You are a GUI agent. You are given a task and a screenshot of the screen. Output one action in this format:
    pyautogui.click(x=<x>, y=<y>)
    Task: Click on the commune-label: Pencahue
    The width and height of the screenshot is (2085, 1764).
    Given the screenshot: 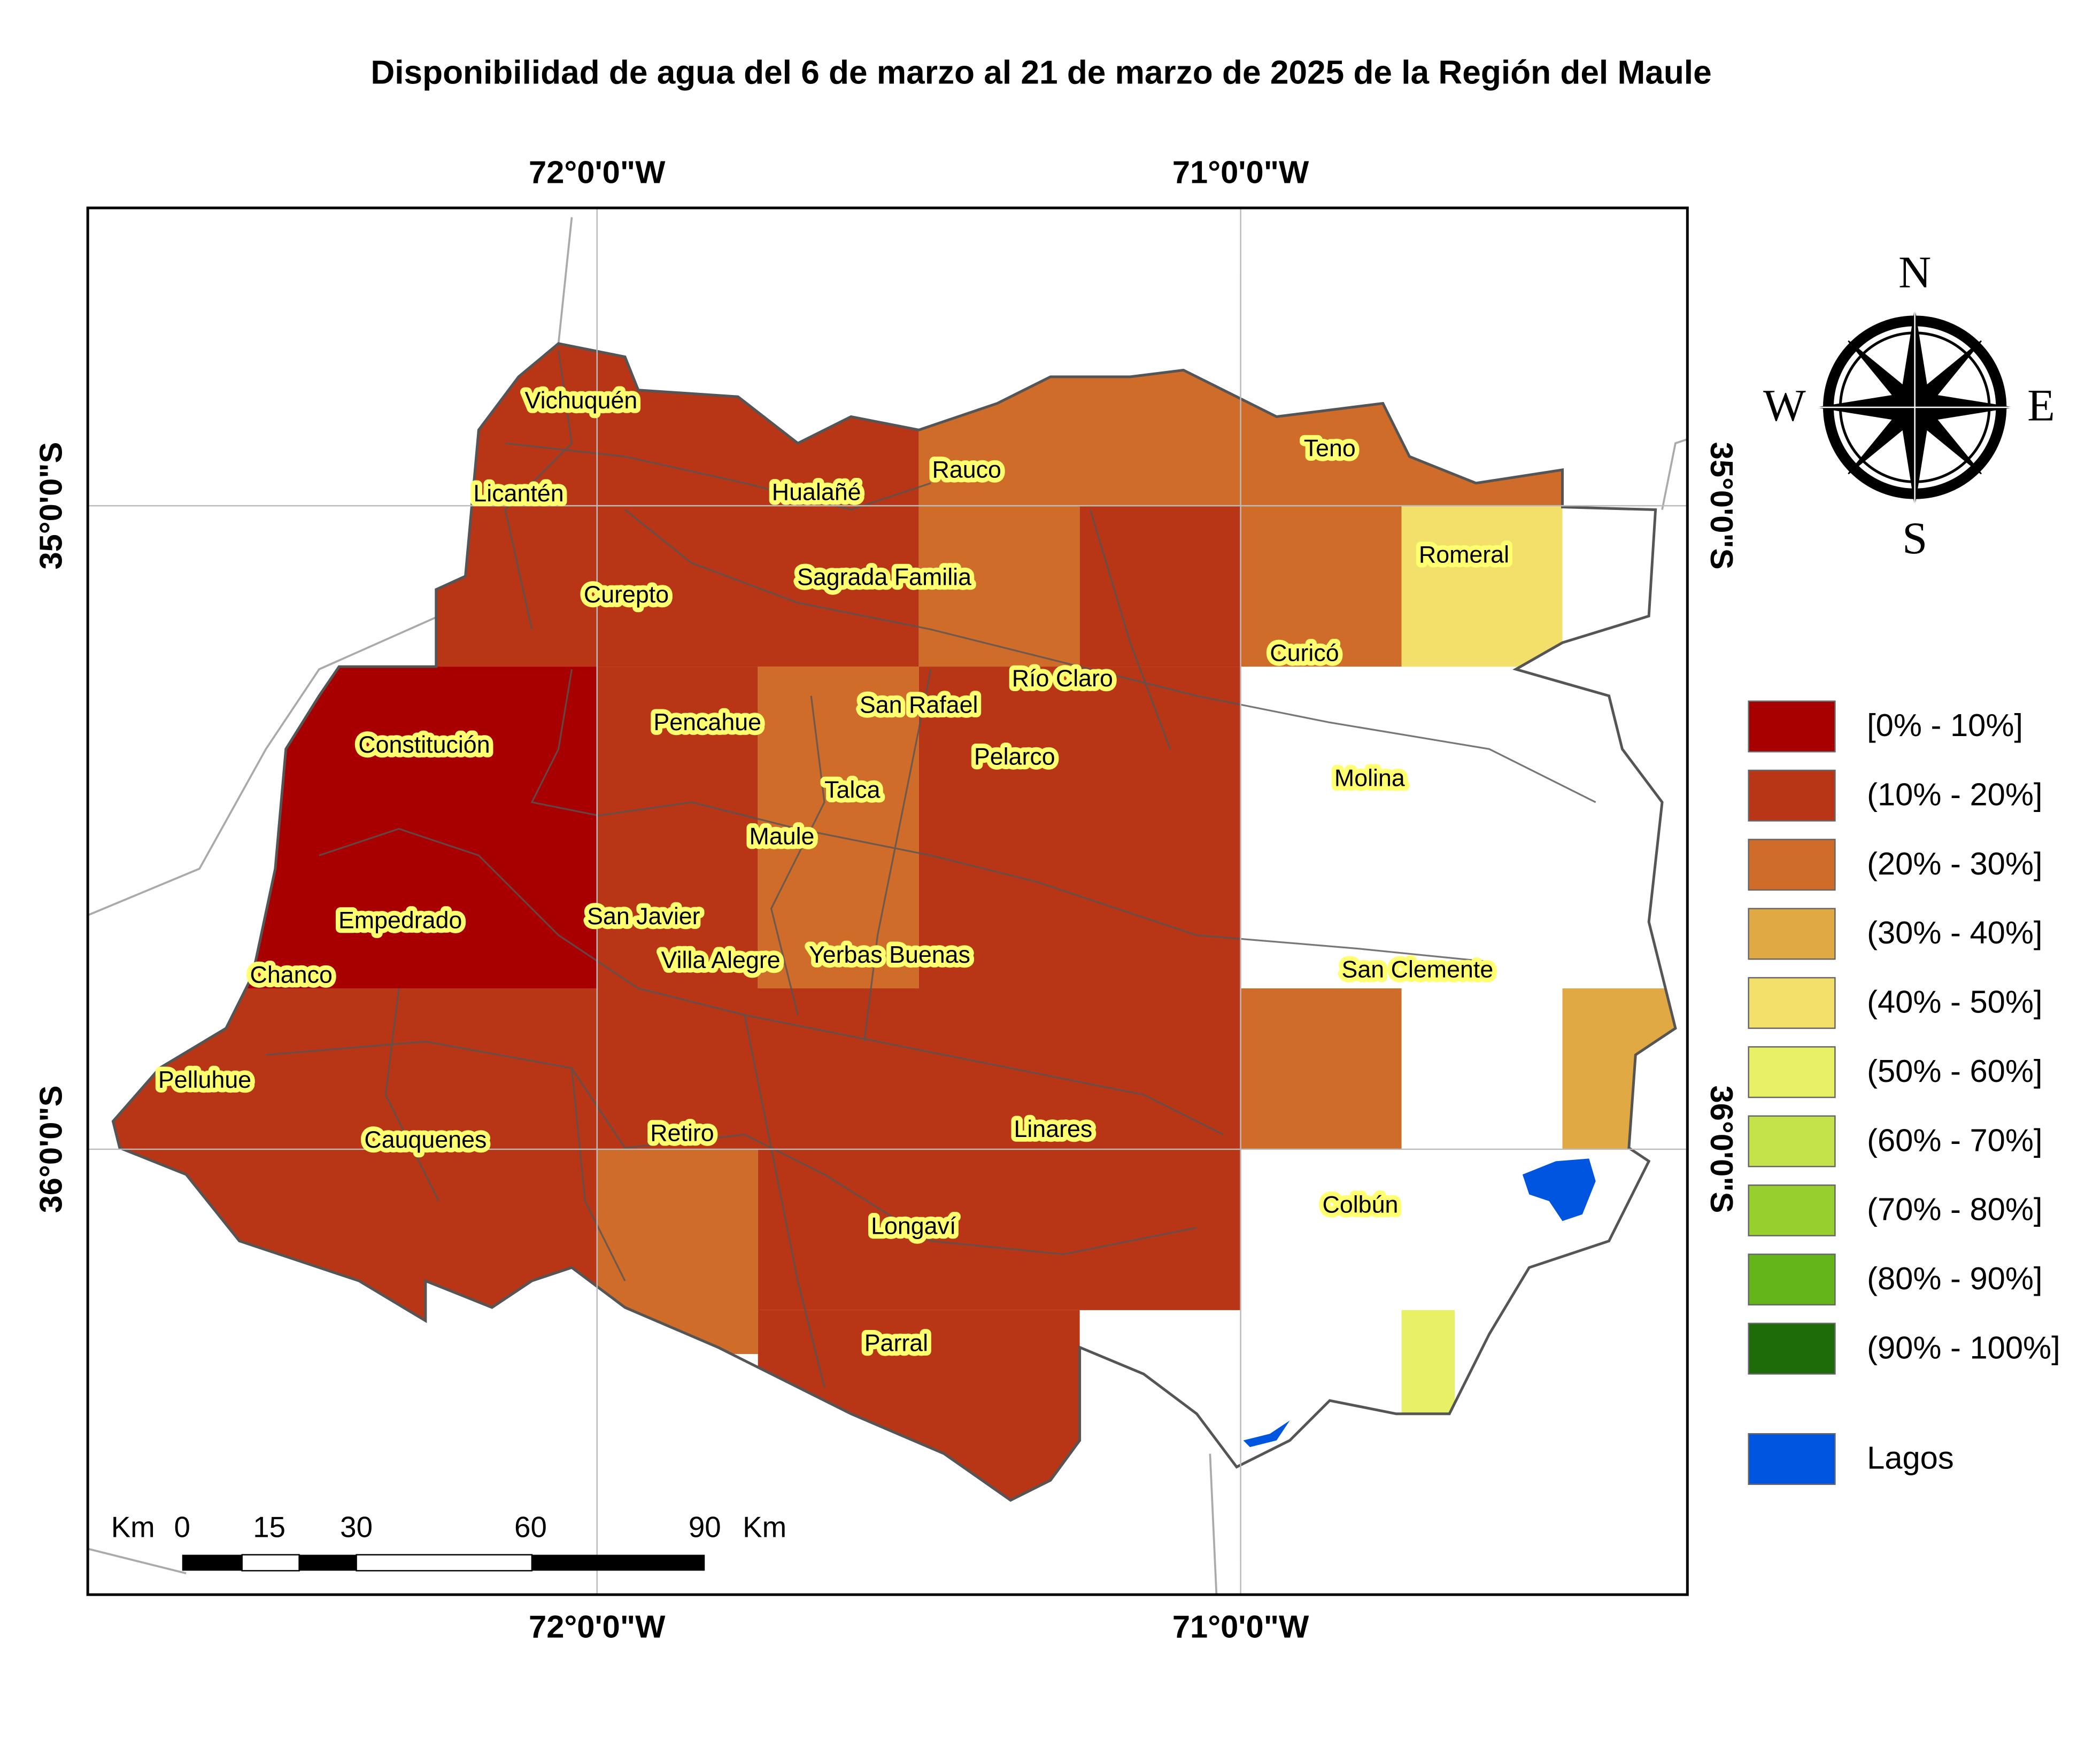 What is the action you would take?
    pyautogui.click(x=707, y=722)
    